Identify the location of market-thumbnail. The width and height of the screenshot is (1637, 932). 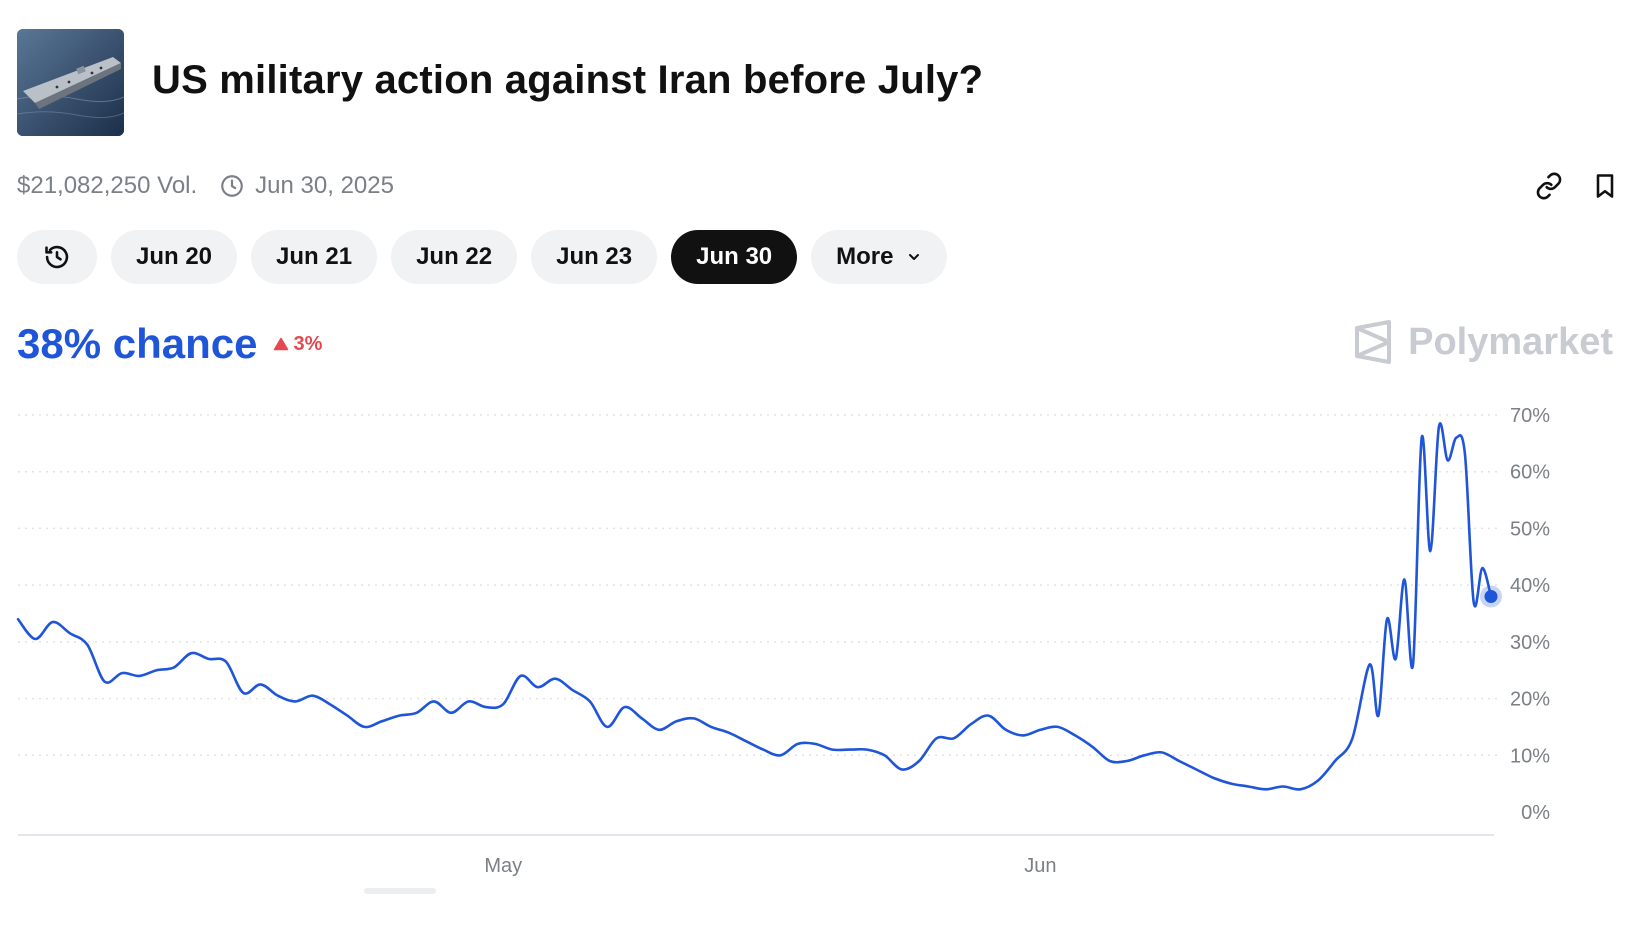
(70, 82).